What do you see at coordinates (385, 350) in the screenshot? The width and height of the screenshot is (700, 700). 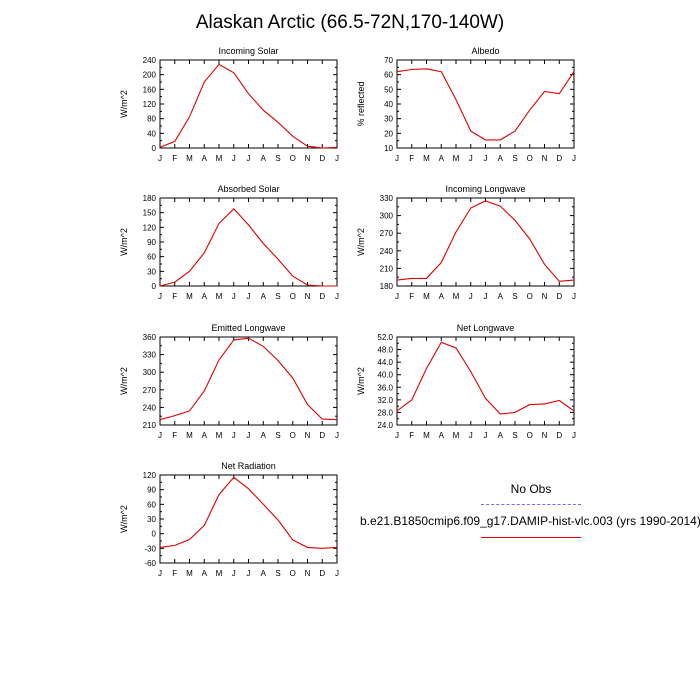 I see `y-tick-label: 48.0` at bounding box center [385, 350].